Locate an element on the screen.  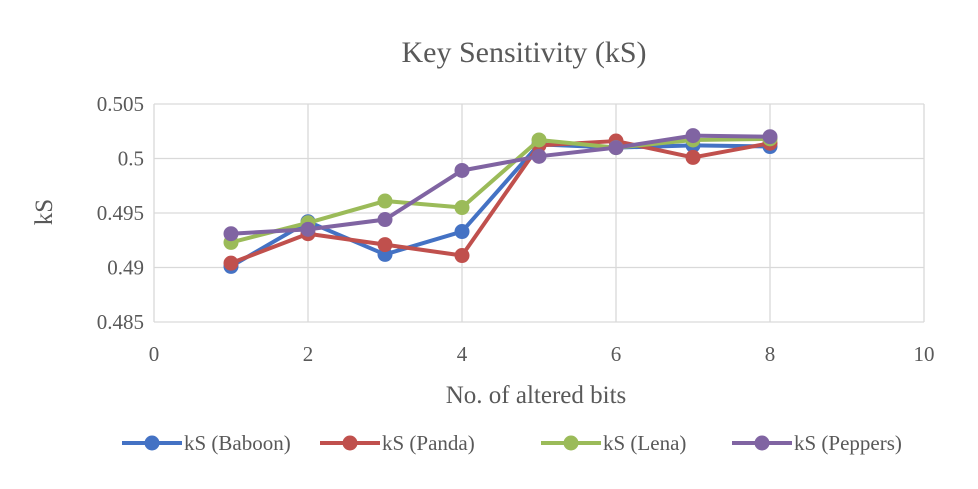
legend-label: kS (Lena) is located at coordinates (644, 443).